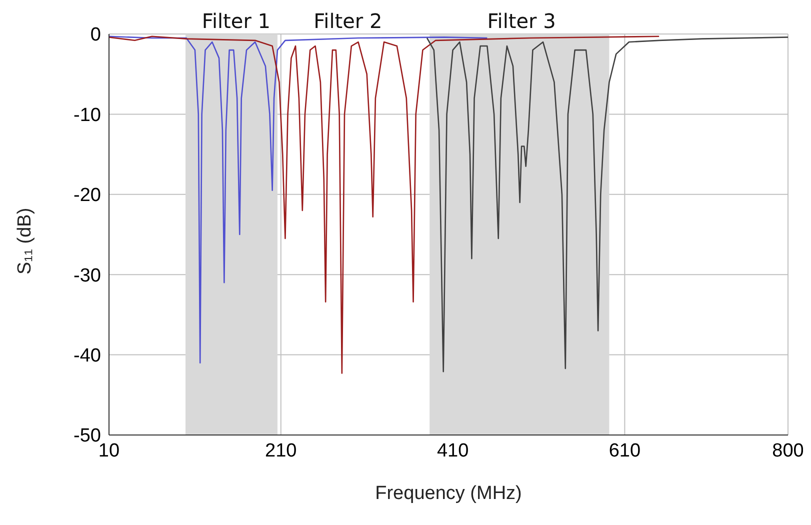 The width and height of the screenshot is (811, 525). Describe the element at coordinates (109, 451) in the screenshot. I see `x-tick-label: 10` at that location.